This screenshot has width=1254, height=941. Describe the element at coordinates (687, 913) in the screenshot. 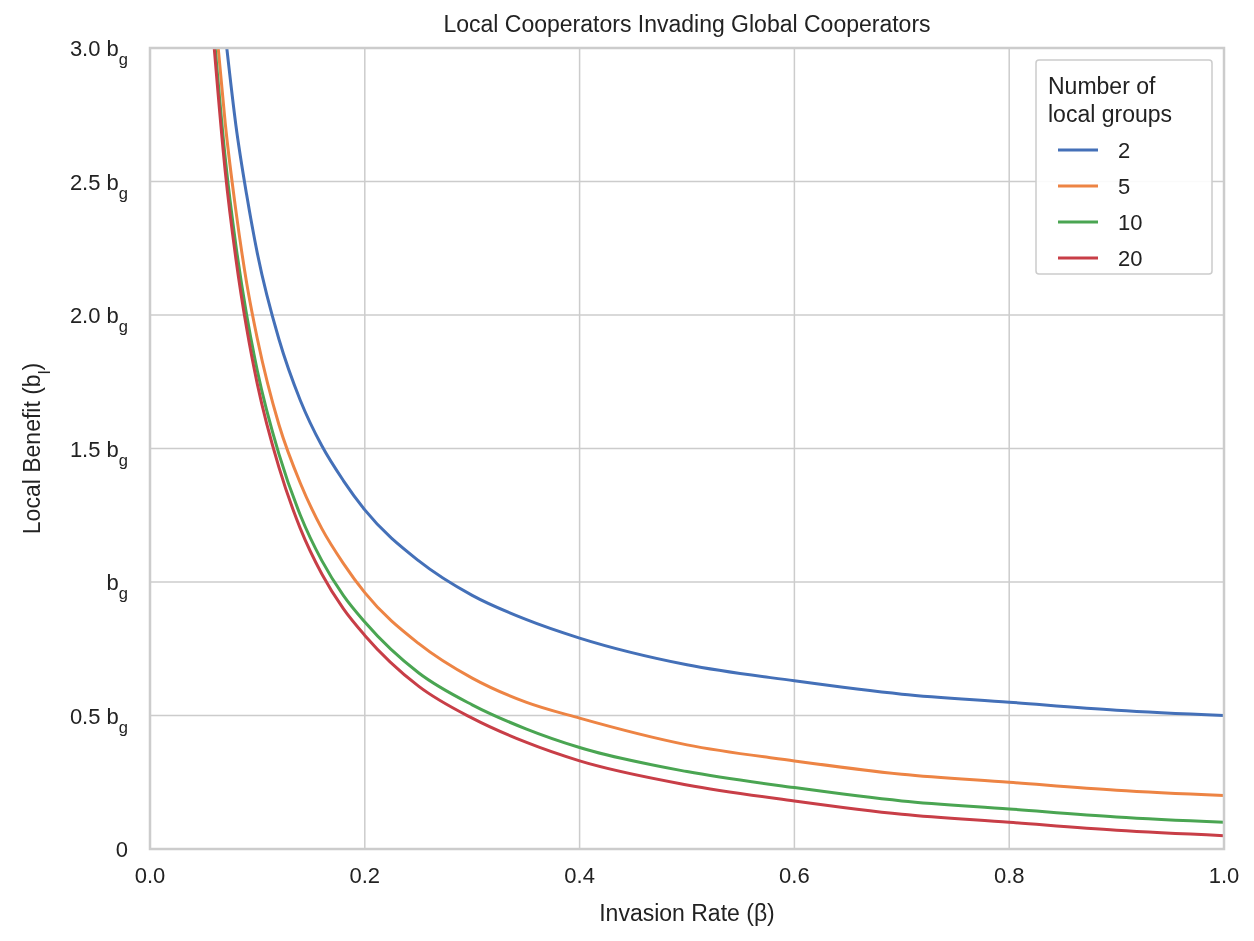

I see `x-axis-title: Invasion Rate (β)` at that location.